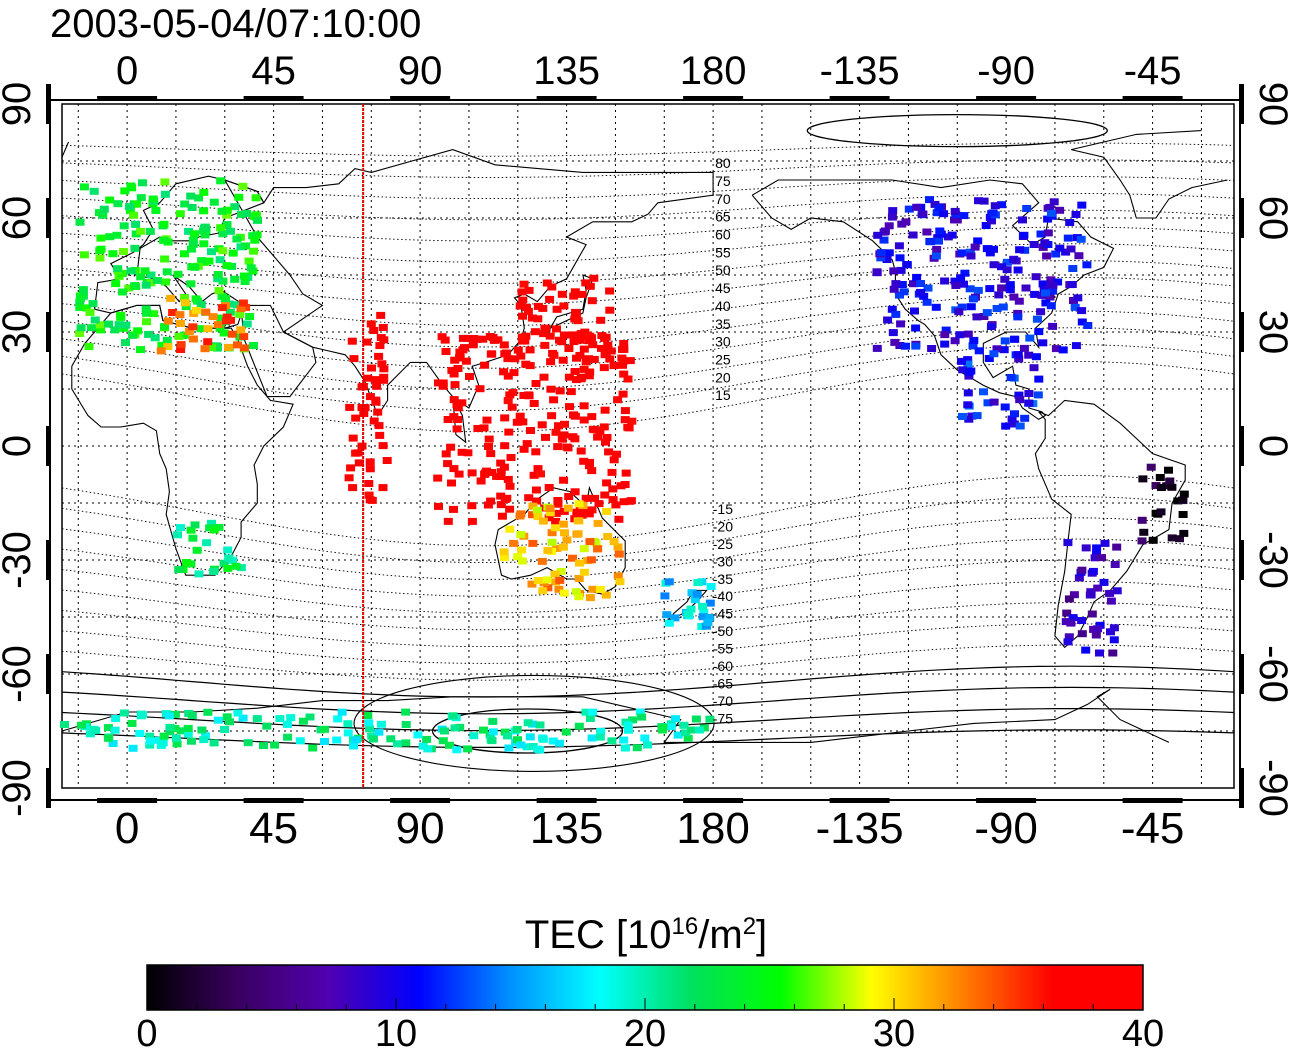 The height and width of the screenshot is (1057, 1292). I want to click on bottom-lon-label: 90, so click(420, 828).